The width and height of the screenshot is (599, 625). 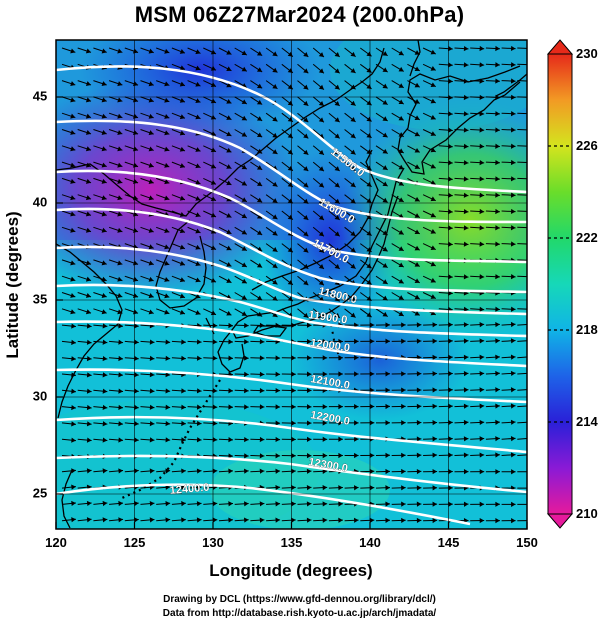 What do you see at coordinates (522, 64) in the screenshot?
I see `wind-vector-shaft` at bounding box center [522, 64].